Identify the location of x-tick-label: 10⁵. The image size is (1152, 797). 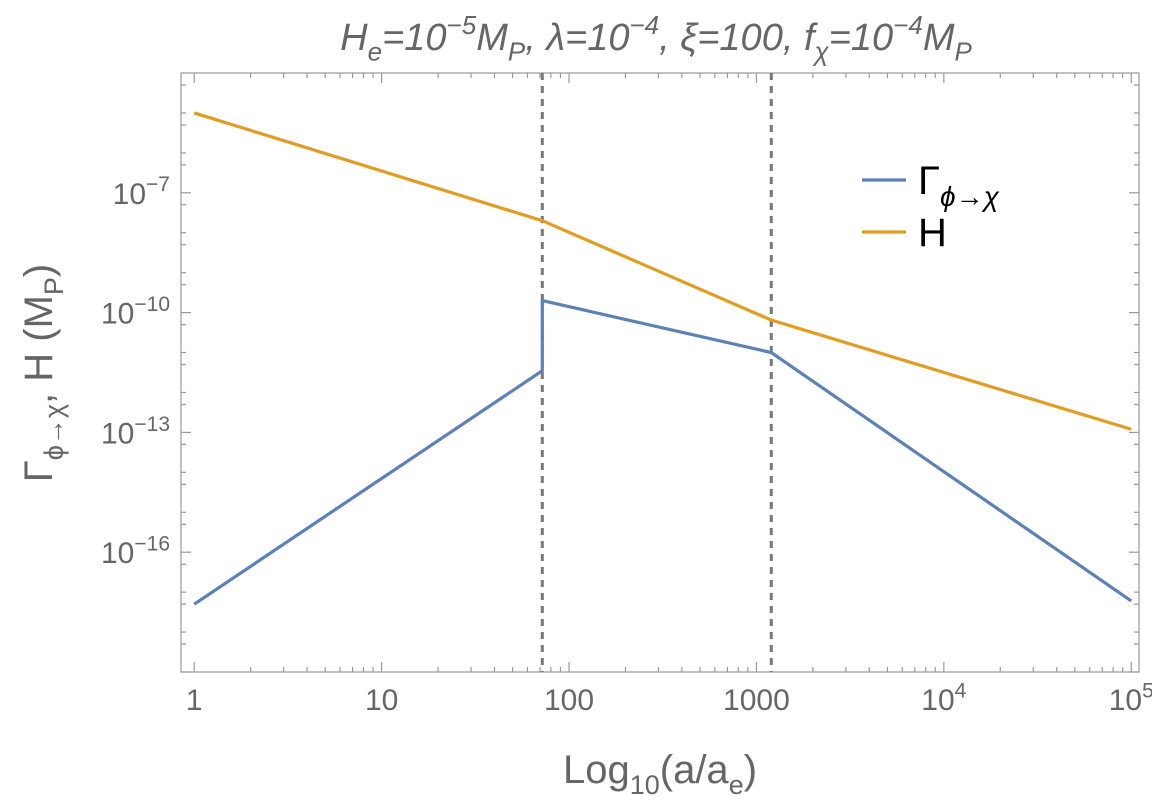
(1130, 698).